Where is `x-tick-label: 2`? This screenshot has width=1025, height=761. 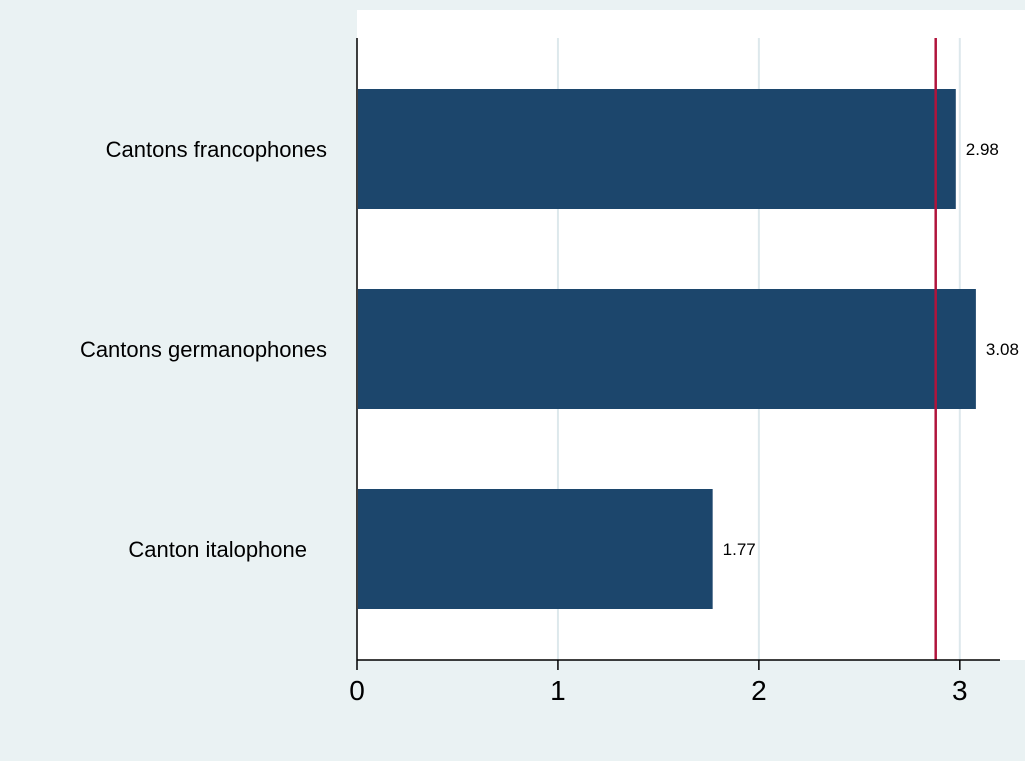
x-tick-label: 2 is located at coordinates (759, 690).